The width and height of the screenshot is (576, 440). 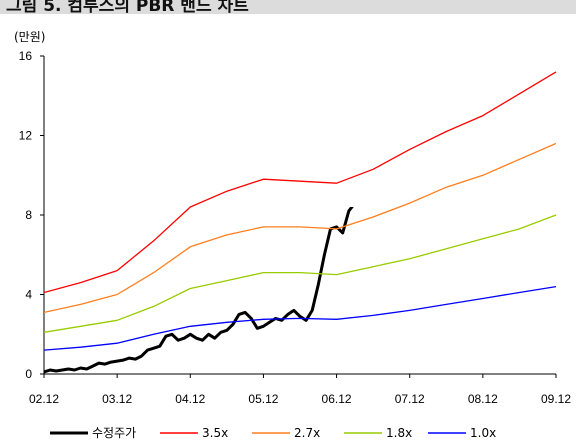 What do you see at coordinates (29, 37) in the screenshot?
I see `y-axis-unit-label: (만원)` at bounding box center [29, 37].